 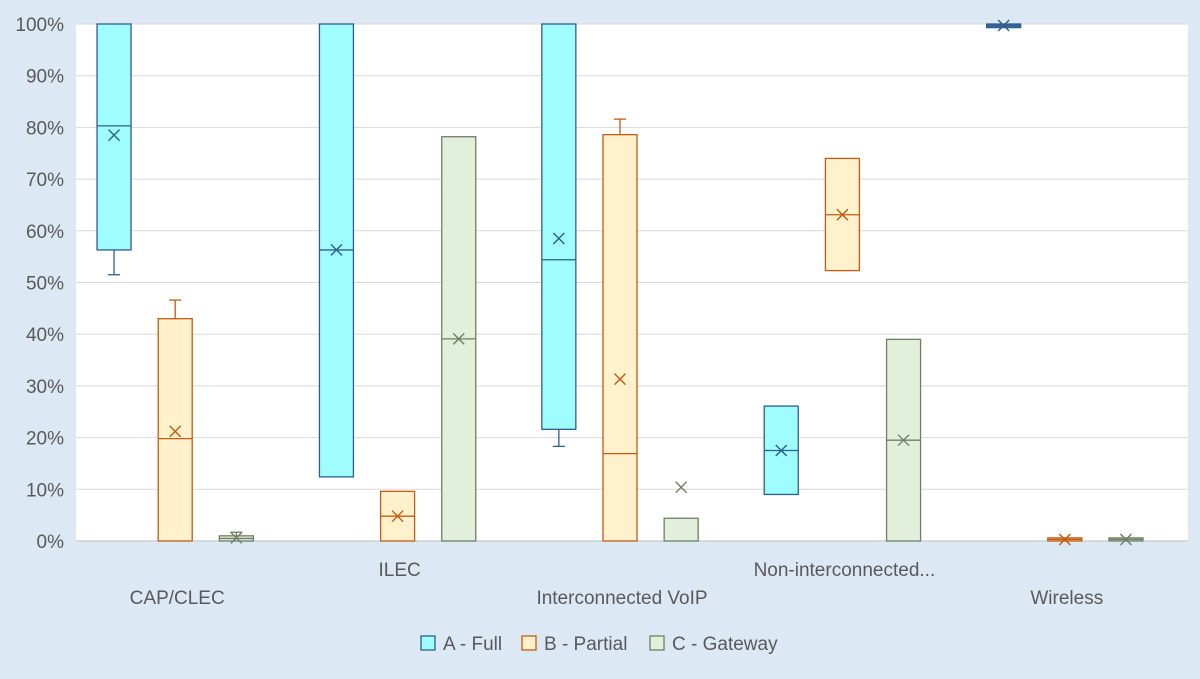 I want to click on y-tick-label: 0%, so click(x=51, y=542).